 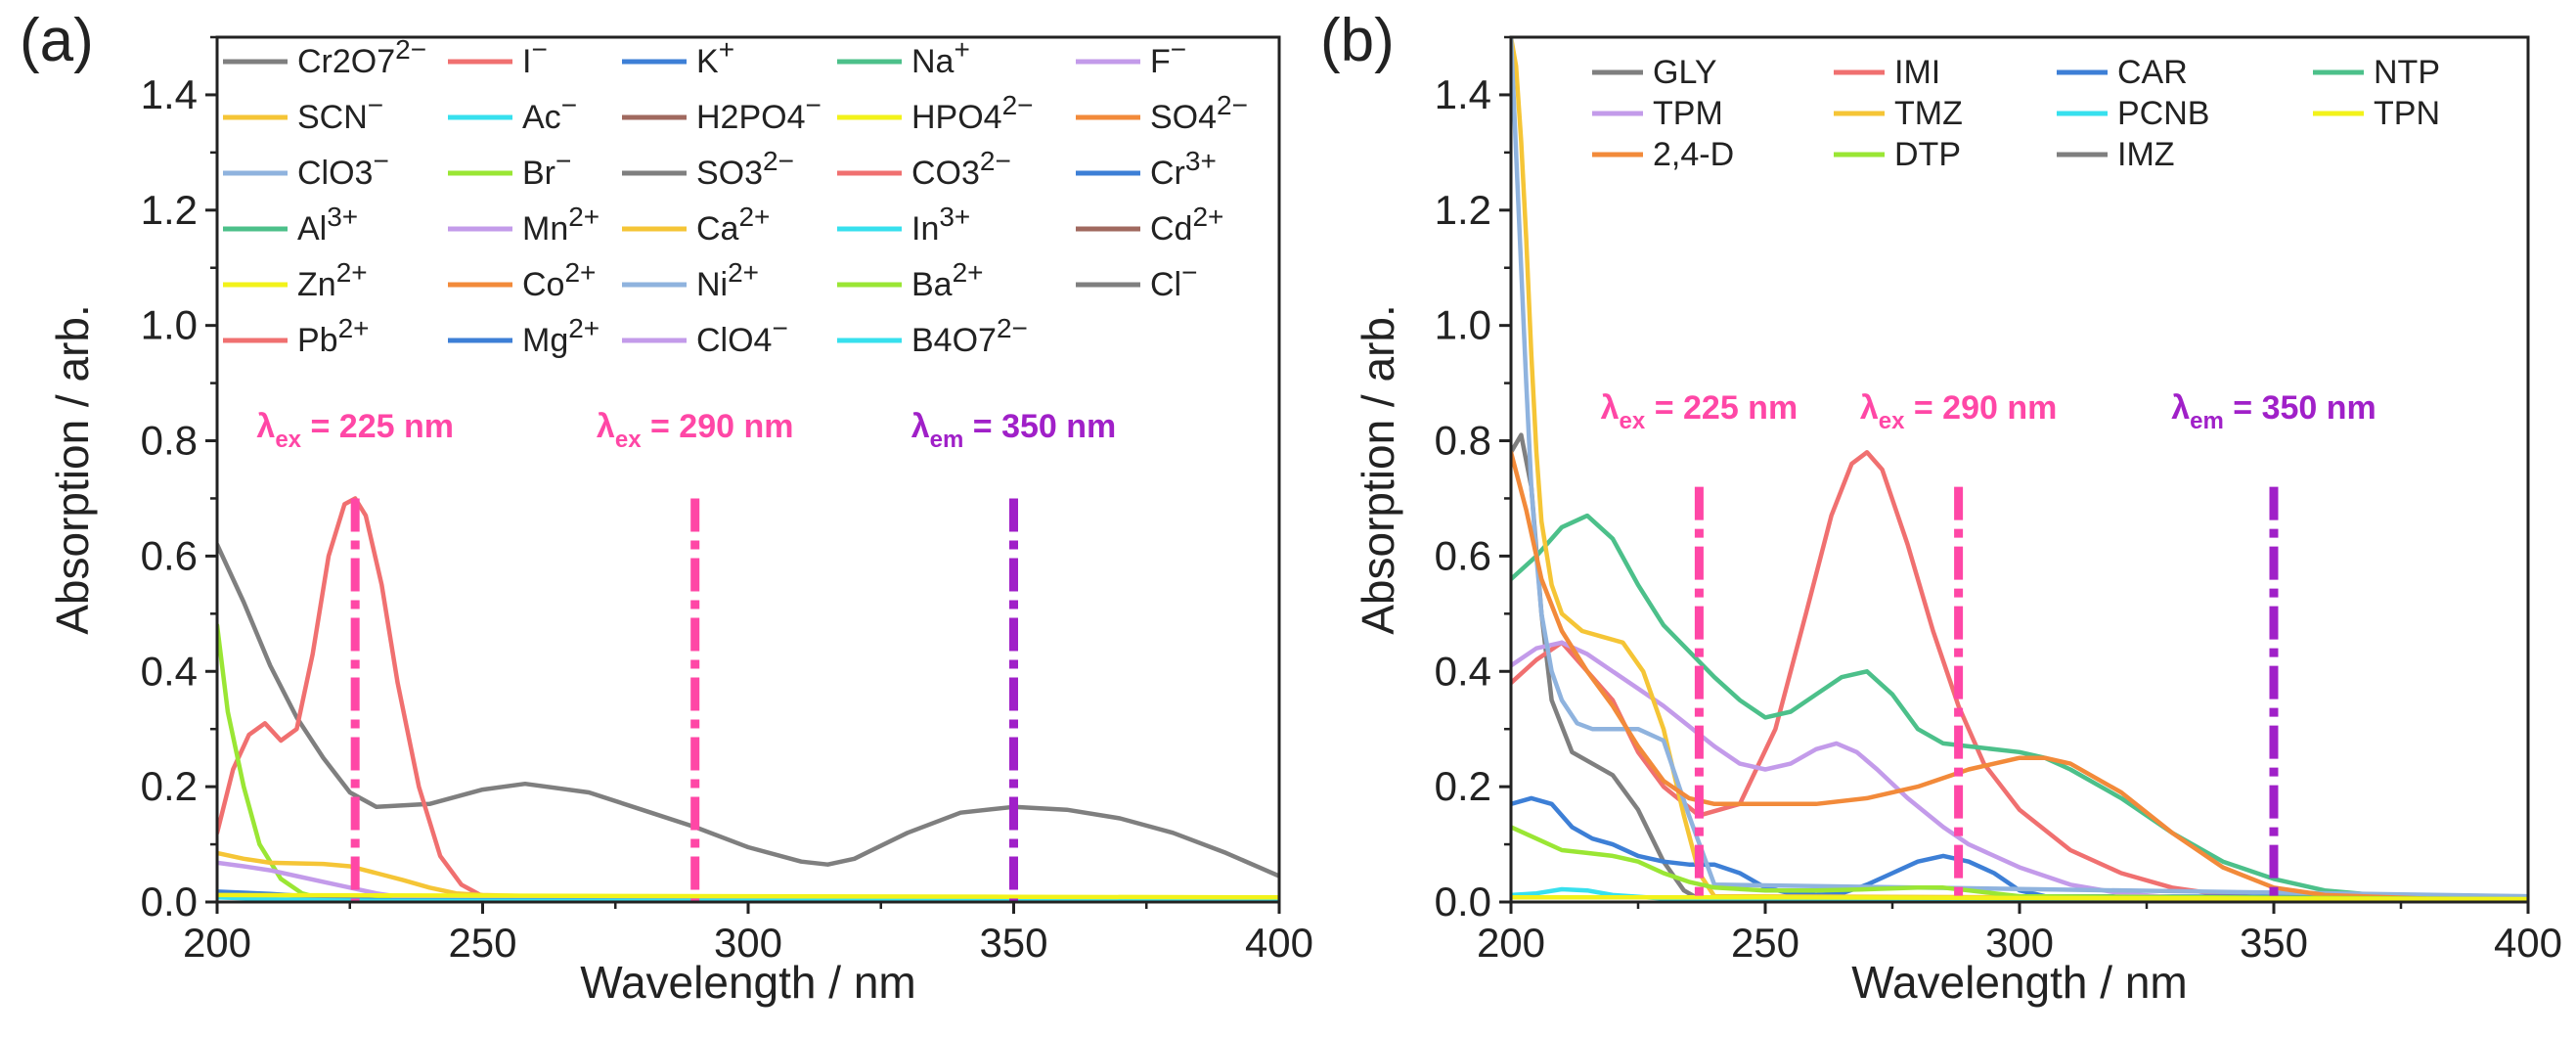 What do you see at coordinates (1146, 169) in the screenshot?
I see `legend-entry-14: Cr3+` at bounding box center [1146, 169].